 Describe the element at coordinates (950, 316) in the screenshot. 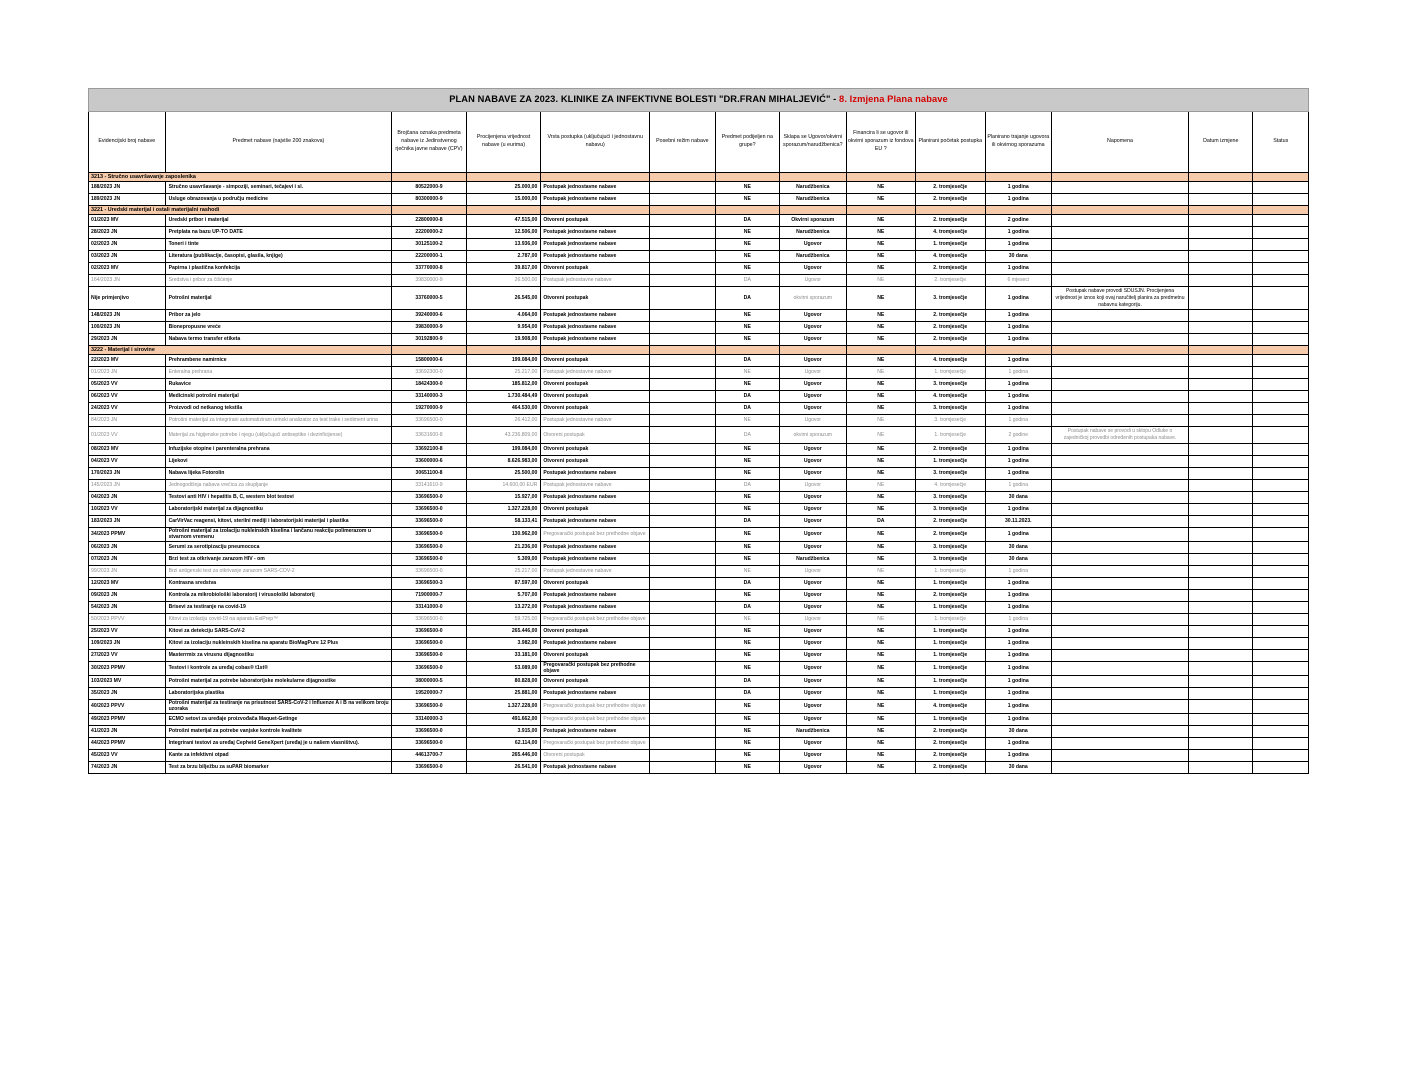

I see `cell-planirani-pocetak: 2. tromjesečje` at that location.